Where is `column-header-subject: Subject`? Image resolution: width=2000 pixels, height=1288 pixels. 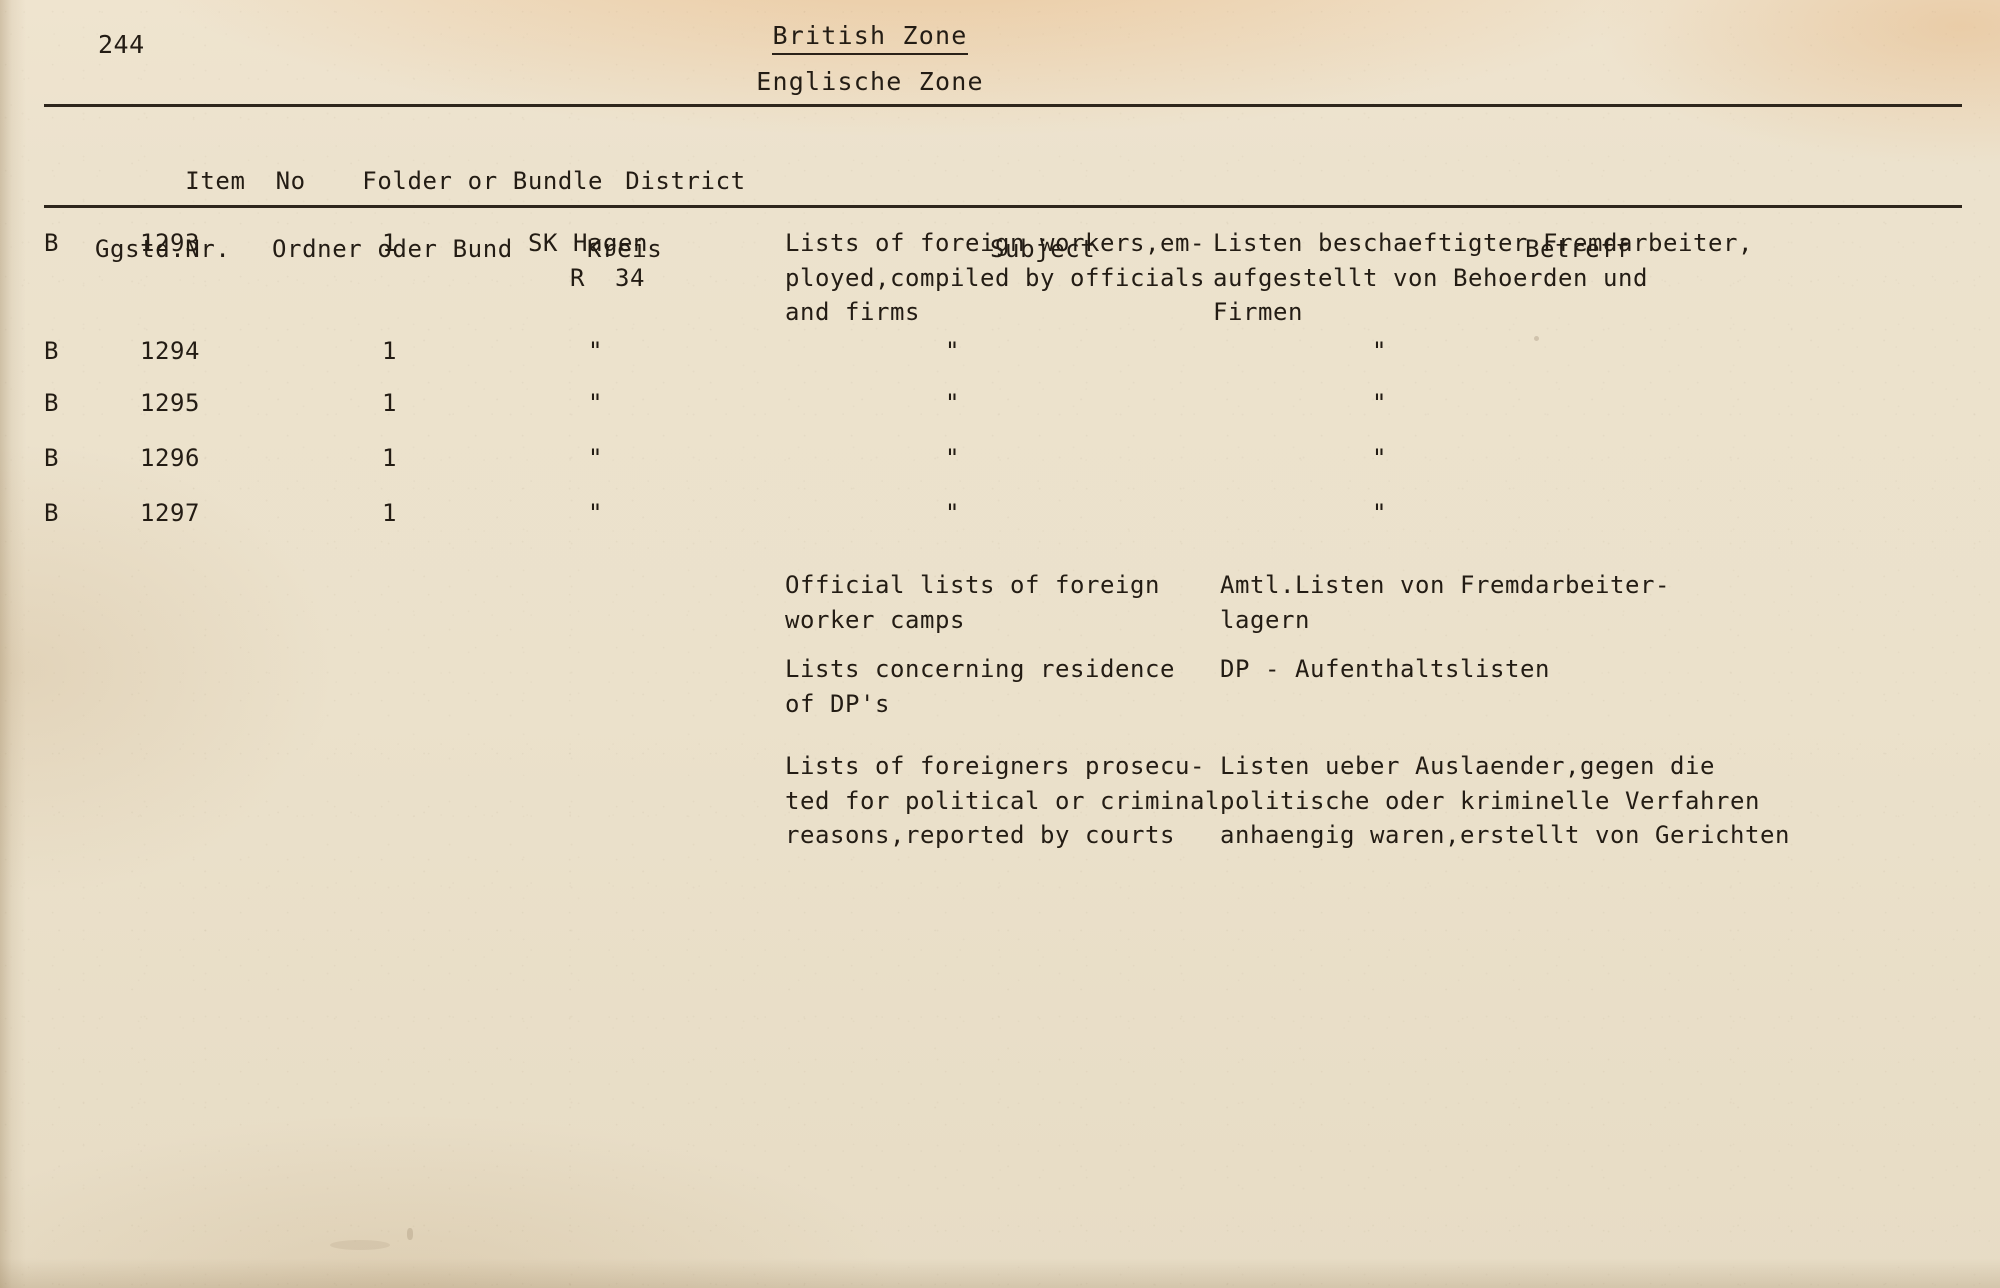
column-header-subject: Subject is located at coordinates (1042, 232).